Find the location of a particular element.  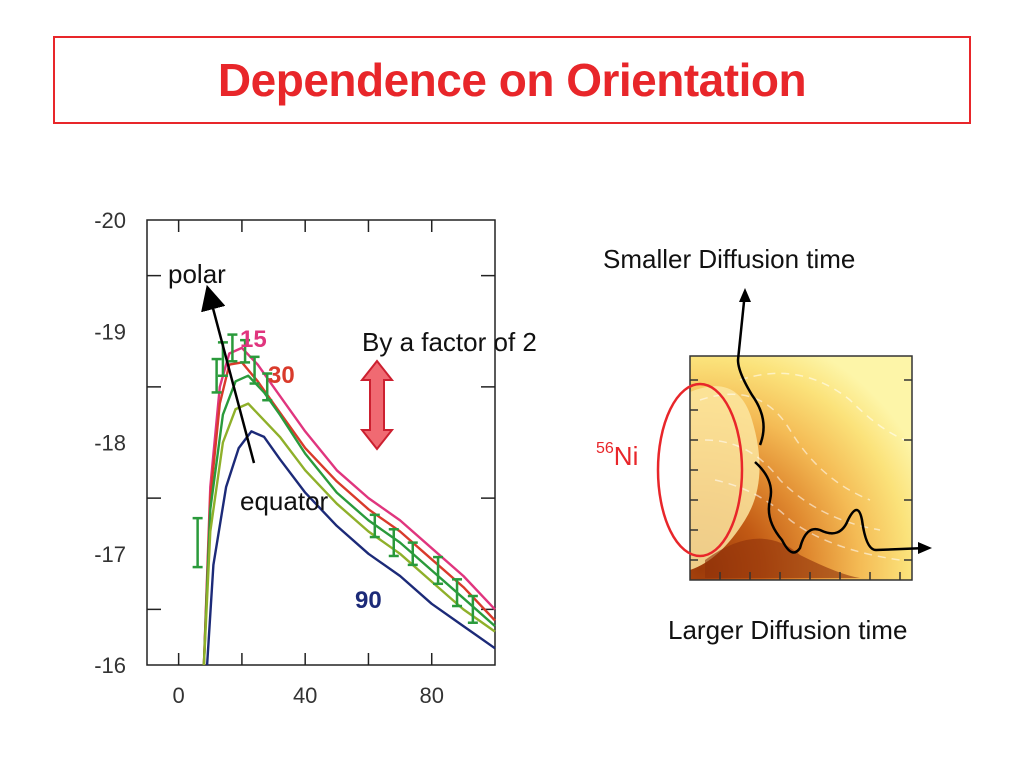

factor-double-arrow is located at coordinates (377, 405).